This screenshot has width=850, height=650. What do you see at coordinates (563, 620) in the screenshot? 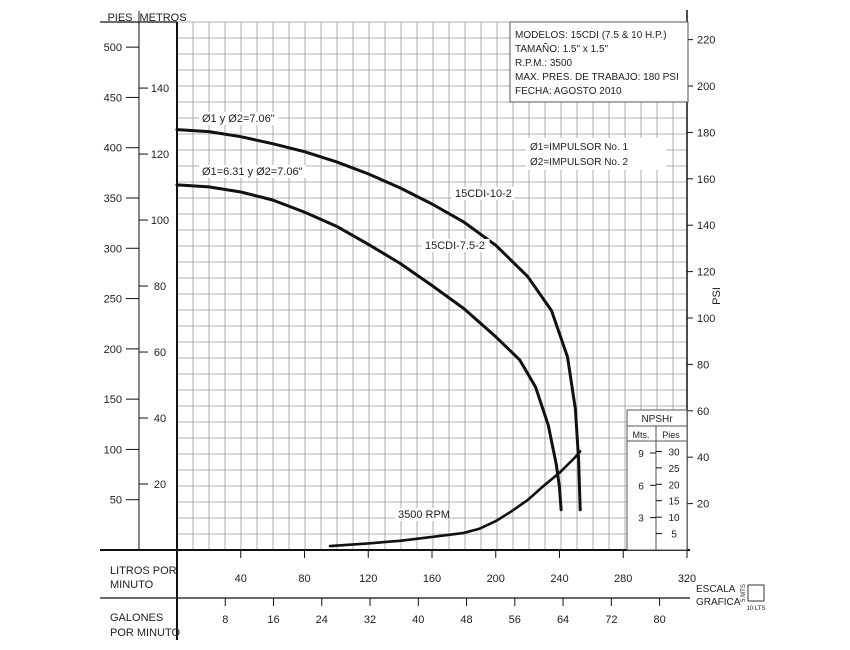
I see `x-tick-label-gpm: 64` at bounding box center [563, 620].